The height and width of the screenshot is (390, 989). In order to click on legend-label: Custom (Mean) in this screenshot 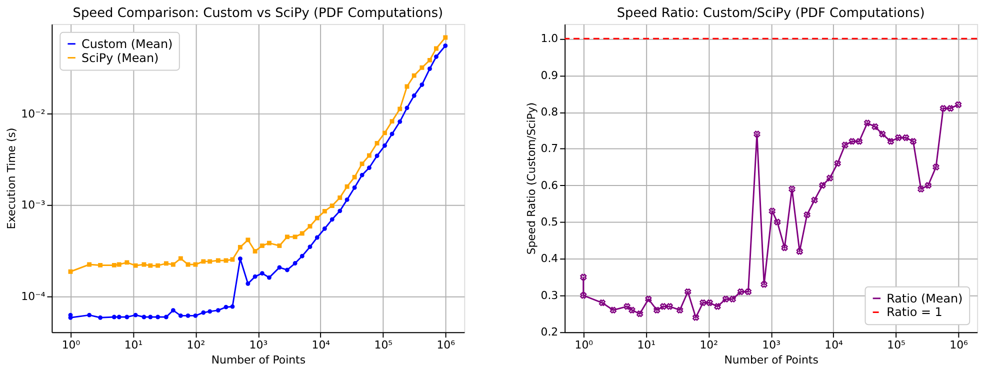, I will do `click(127, 43)`.